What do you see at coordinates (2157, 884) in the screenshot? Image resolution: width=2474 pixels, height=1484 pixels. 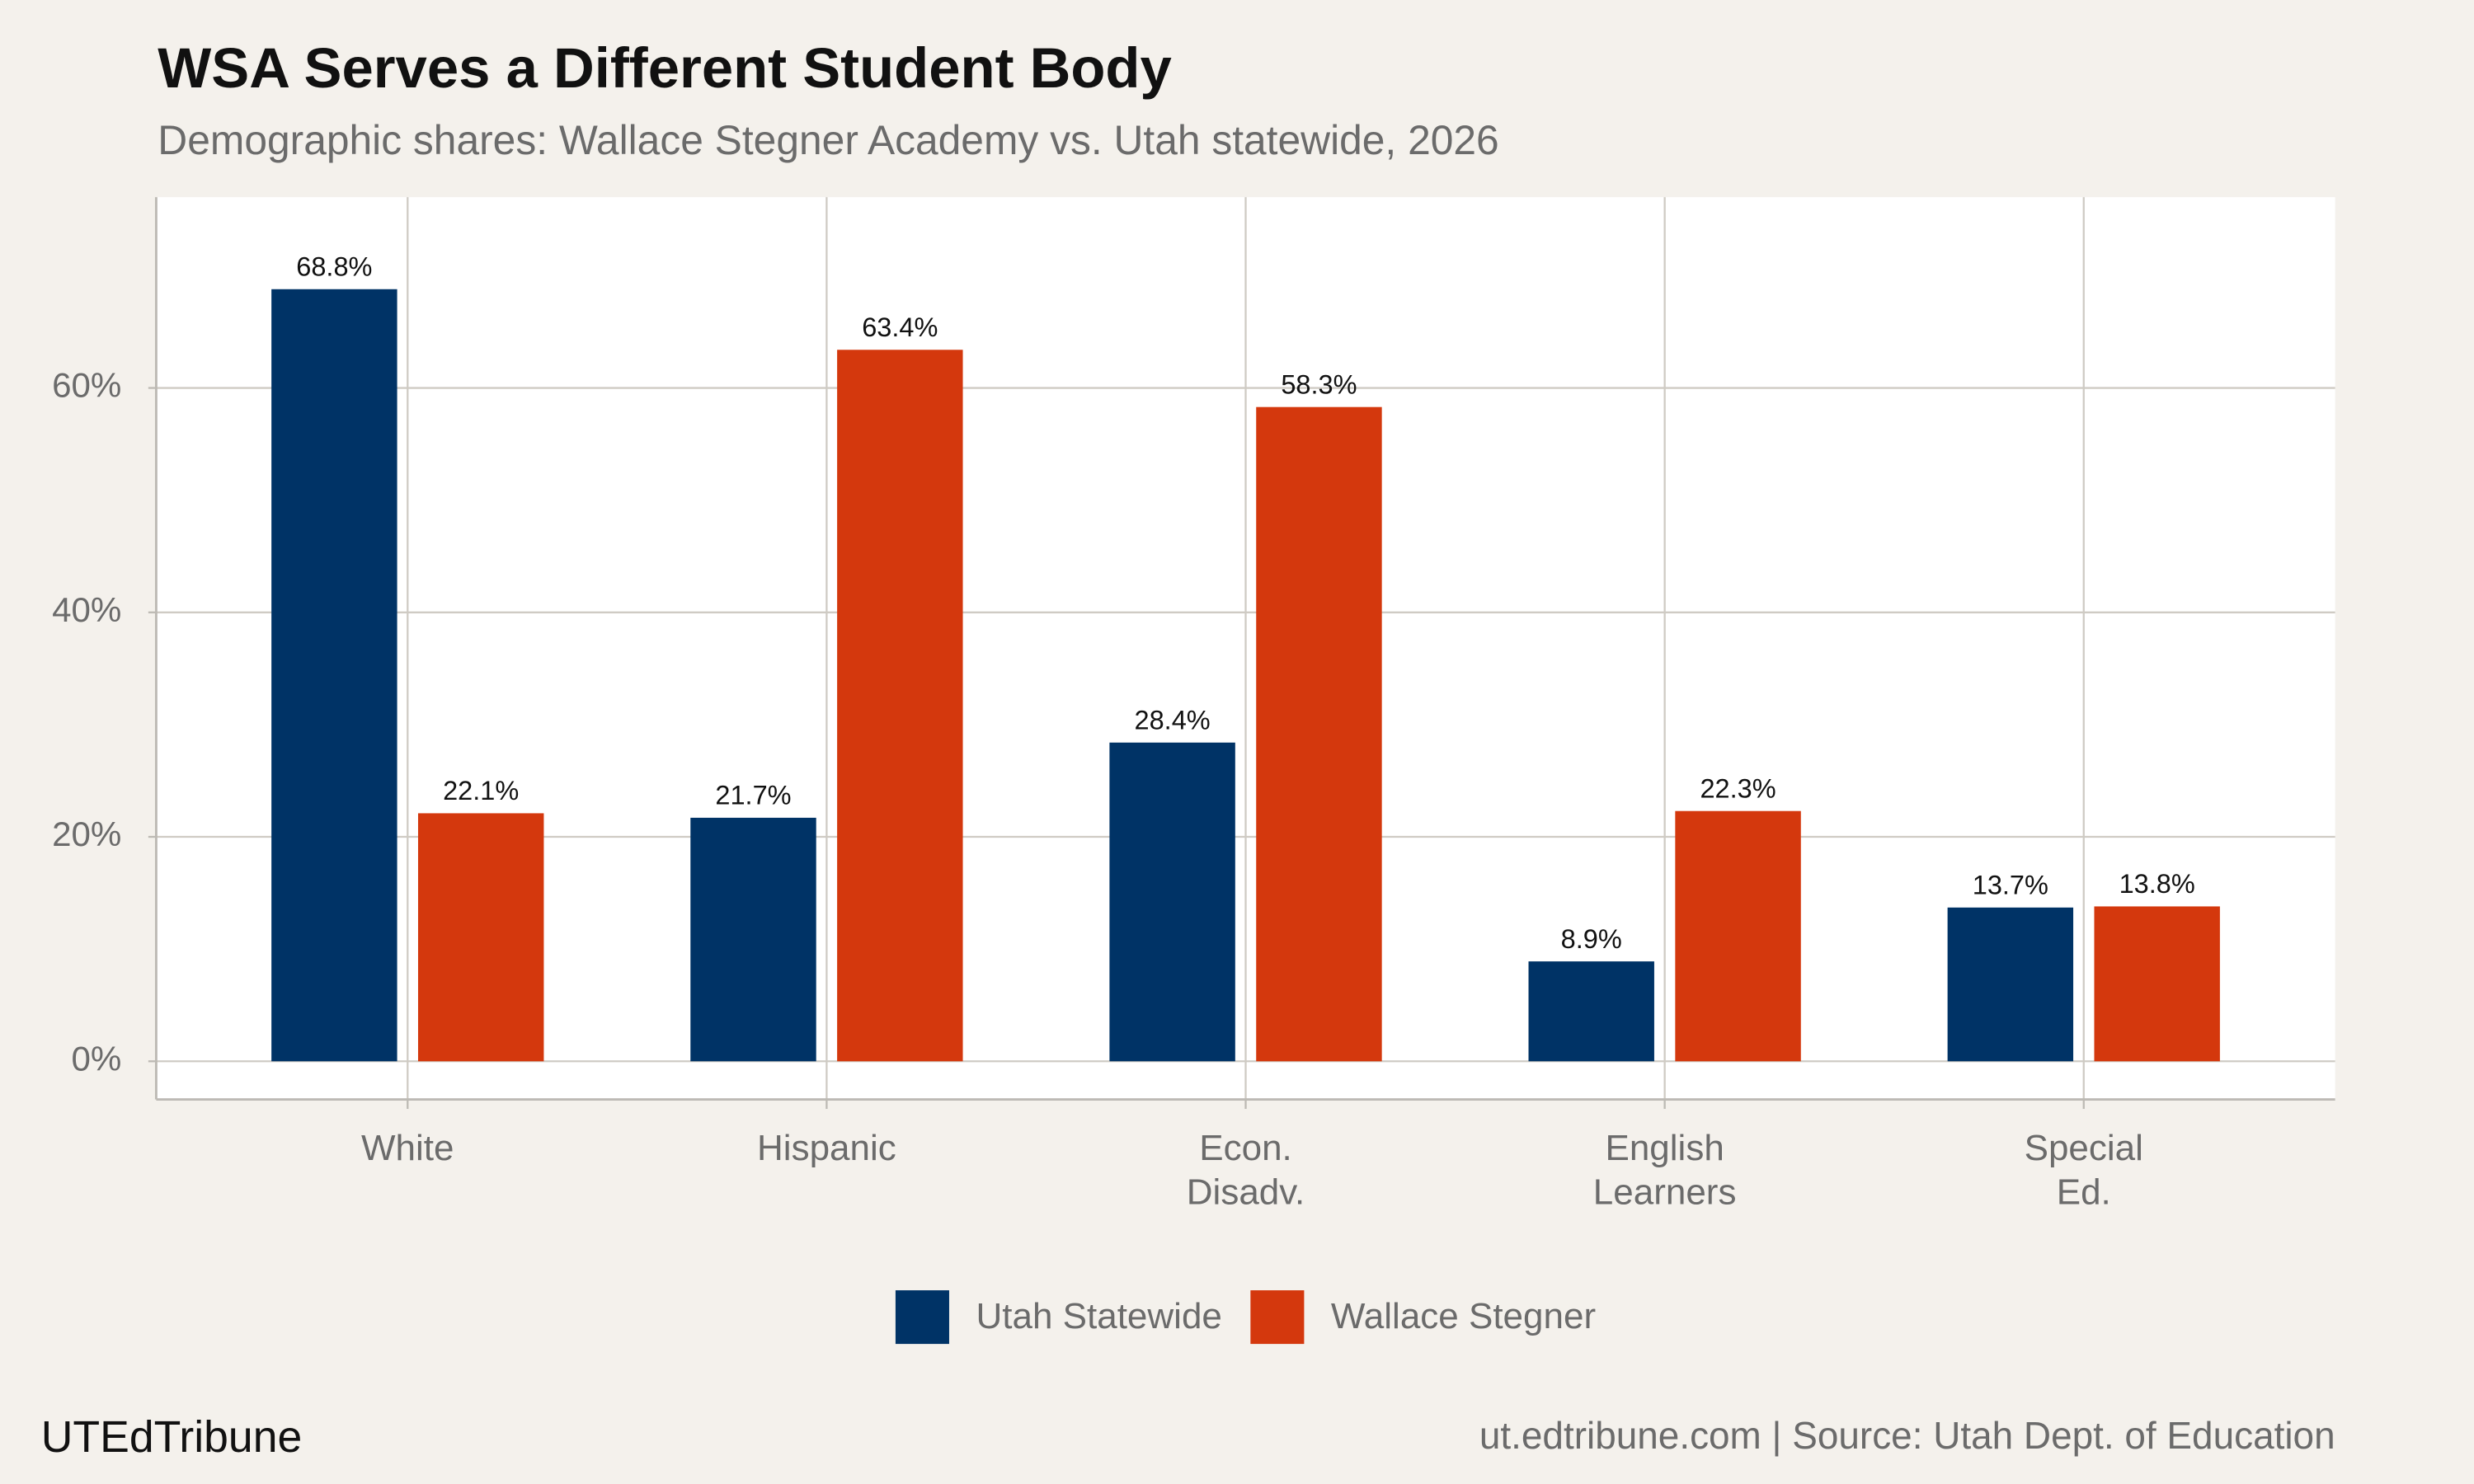 I see `value-label: 13.8%` at bounding box center [2157, 884].